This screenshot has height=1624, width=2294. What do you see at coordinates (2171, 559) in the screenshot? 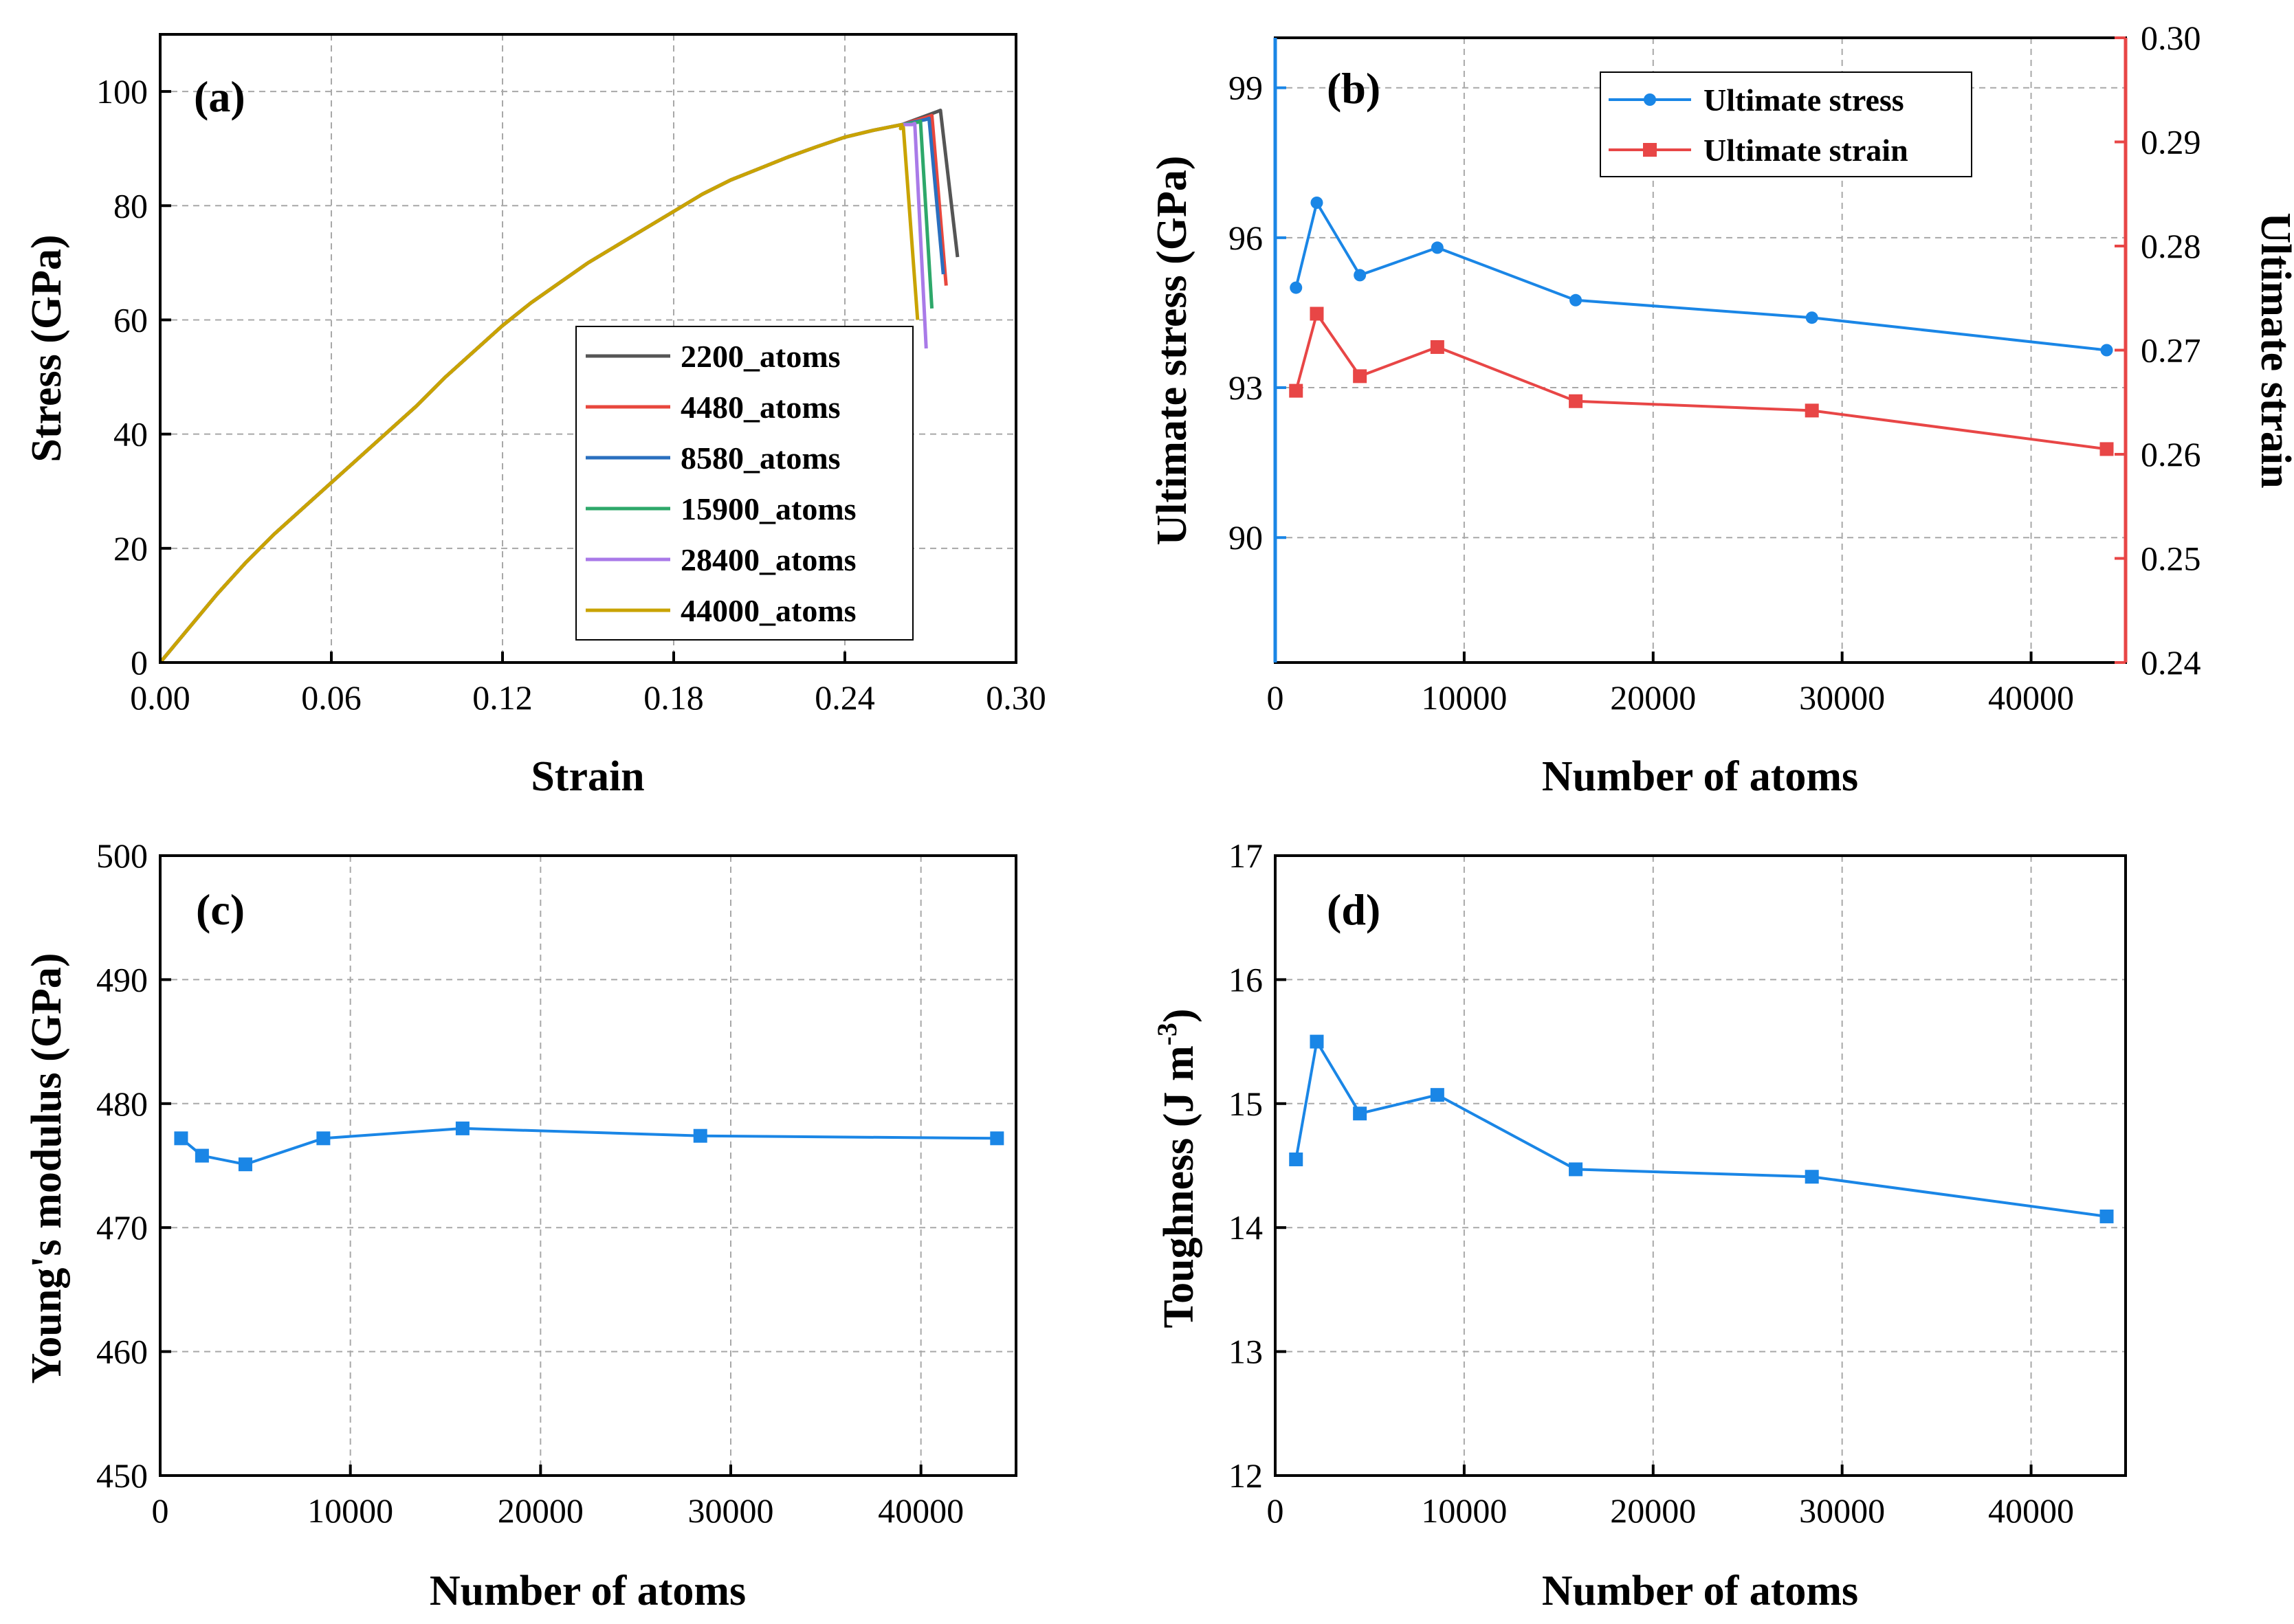
I see `panel-b-right-ytick-label: 0.25` at bounding box center [2171, 559].